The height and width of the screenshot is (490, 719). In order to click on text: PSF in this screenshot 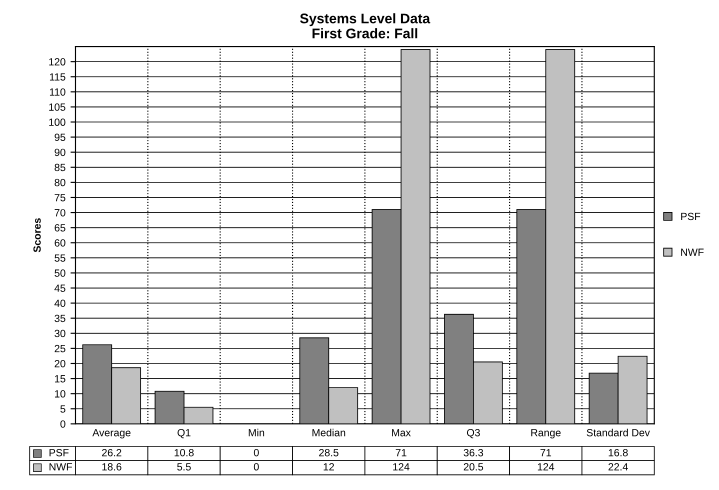, I will do `click(690, 216)`.